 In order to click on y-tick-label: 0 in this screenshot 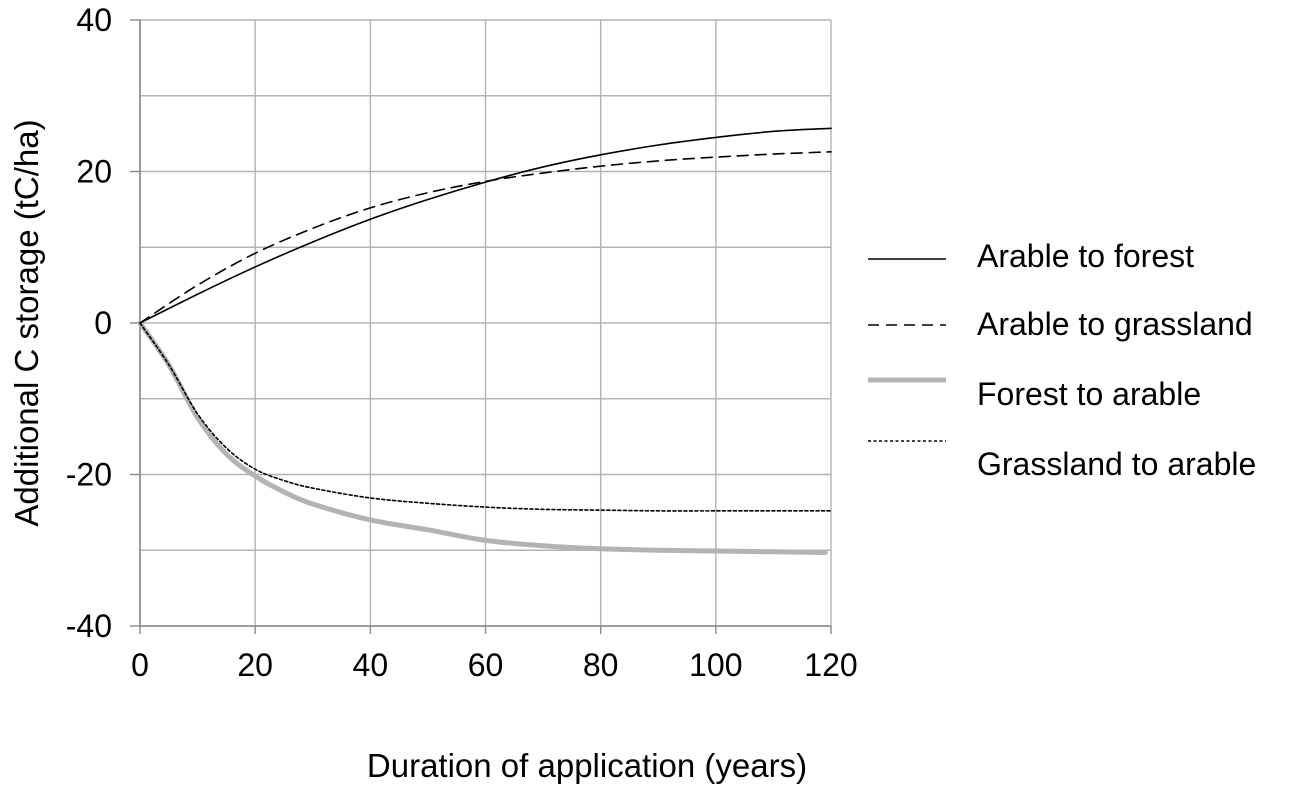, I will do `click(103, 323)`.